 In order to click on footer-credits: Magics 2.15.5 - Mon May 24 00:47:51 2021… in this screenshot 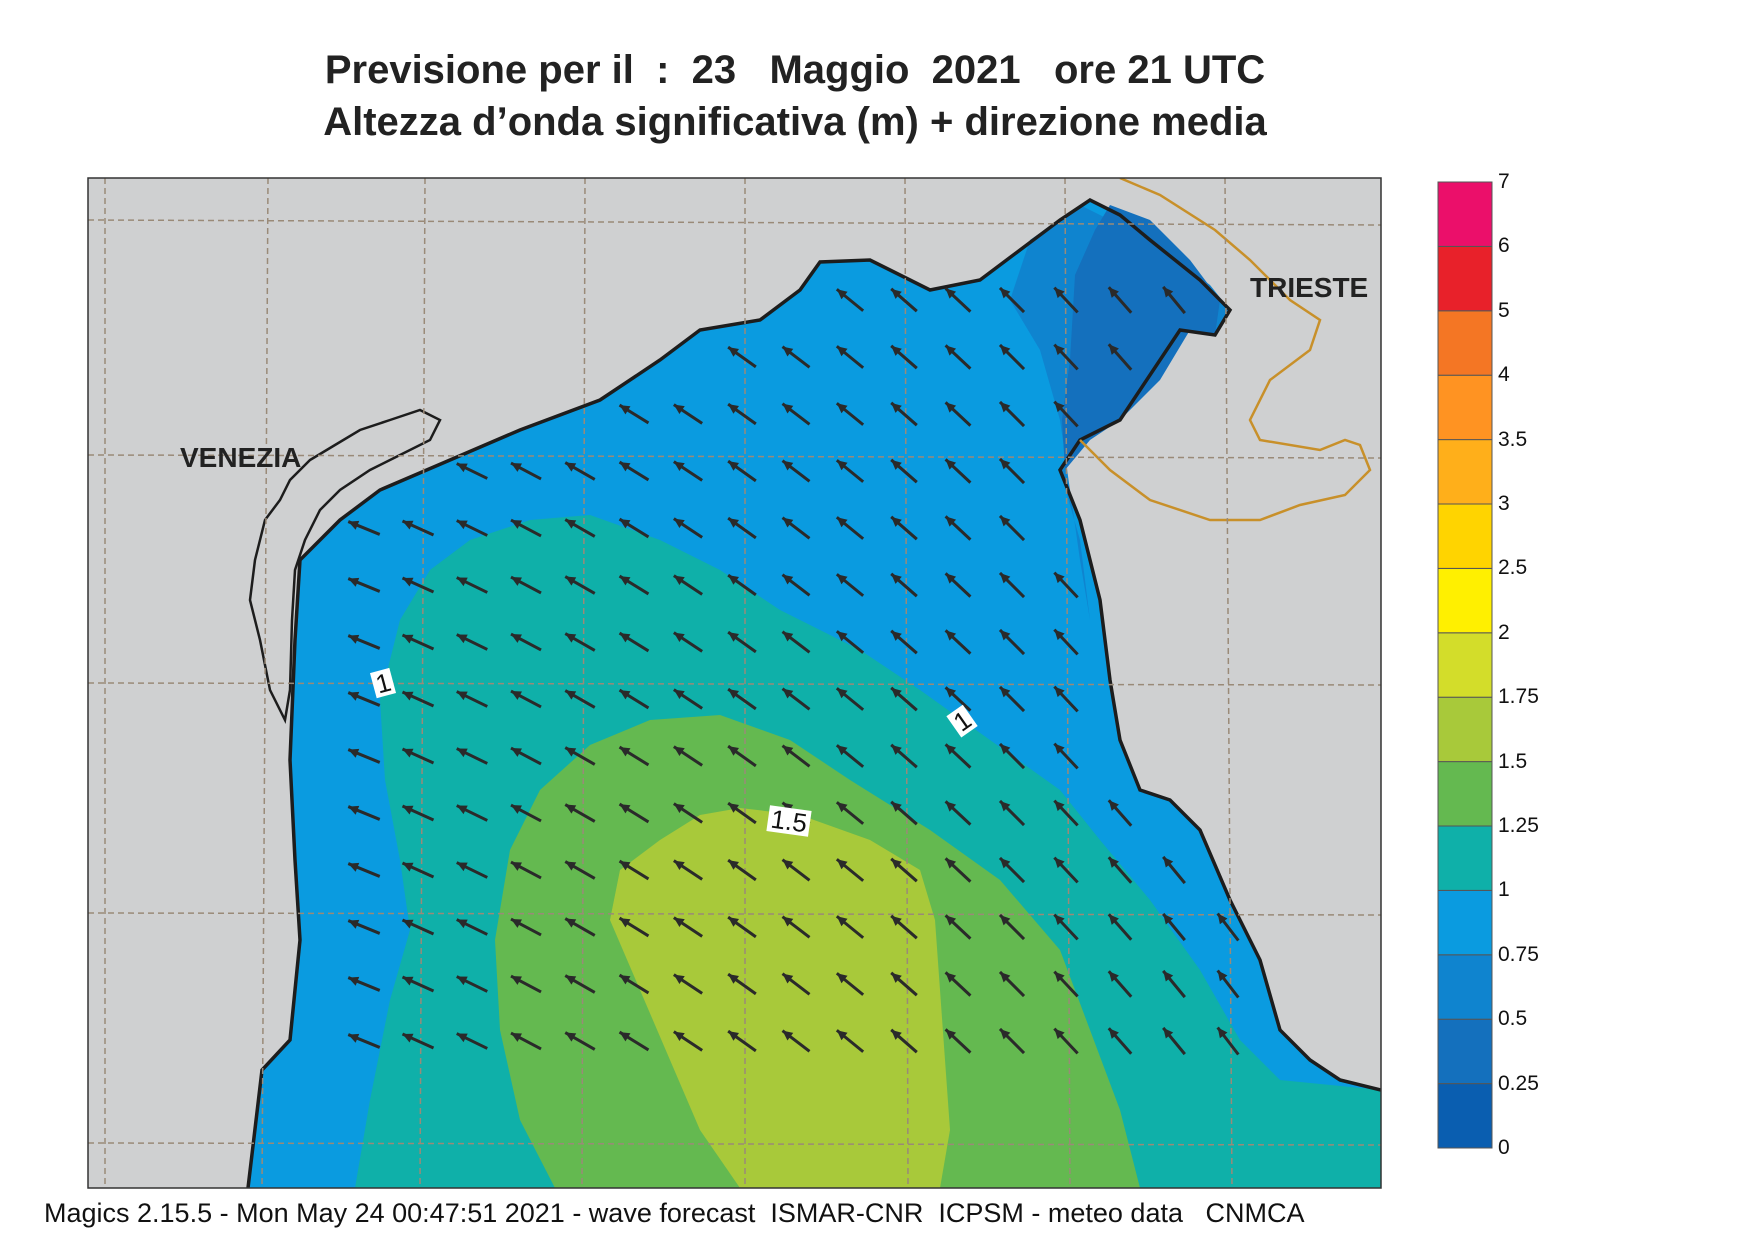, I will do `click(674, 1213)`.